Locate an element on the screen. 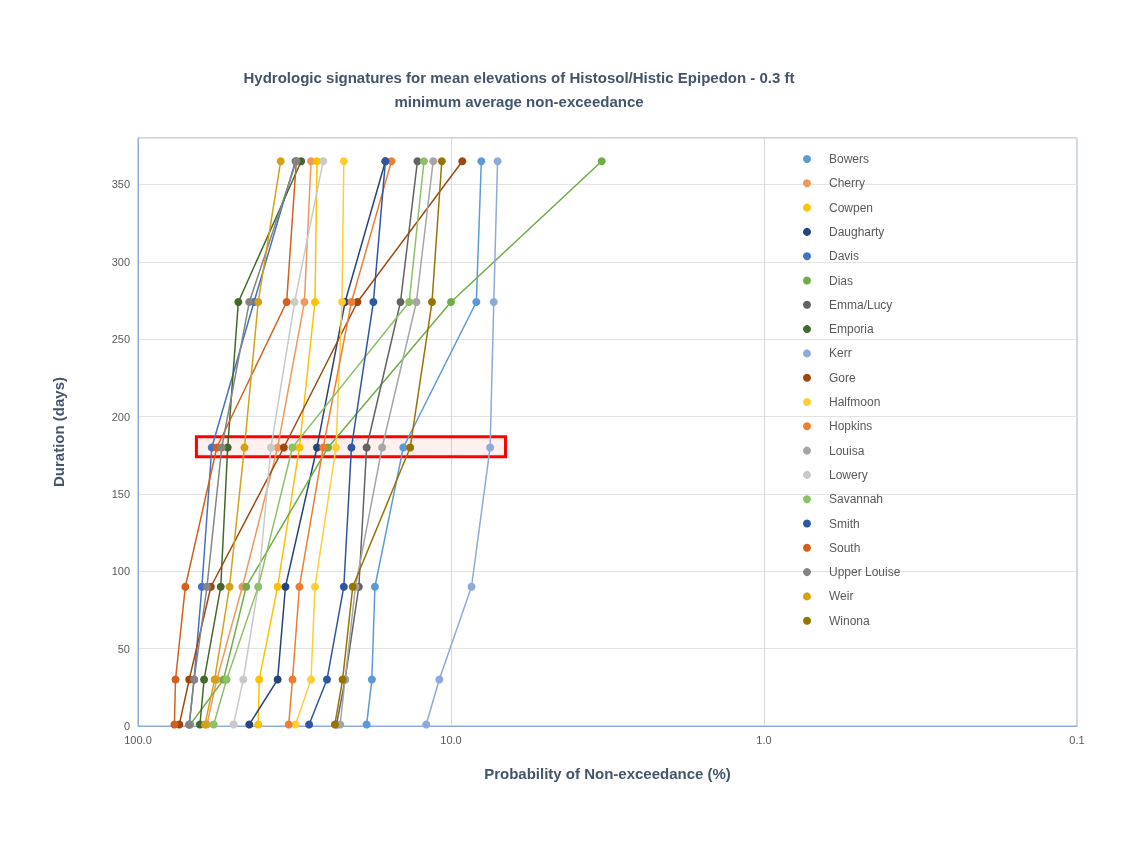 This screenshot has height=862, width=1143. y-tick-label: 300 is located at coordinates (120, 261).